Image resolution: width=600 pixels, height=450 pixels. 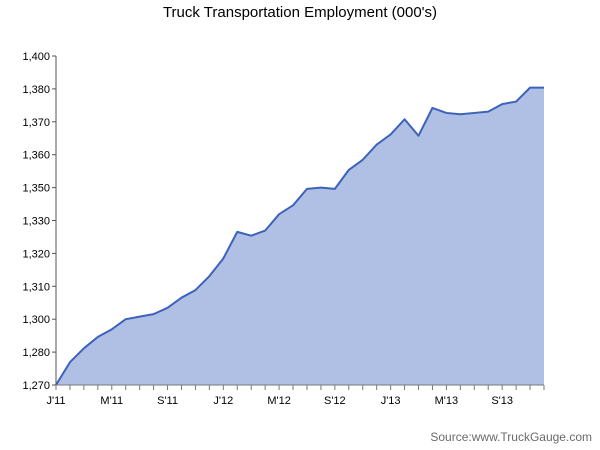 I want to click on y-tick-label: 1,280, so click(x=36, y=353).